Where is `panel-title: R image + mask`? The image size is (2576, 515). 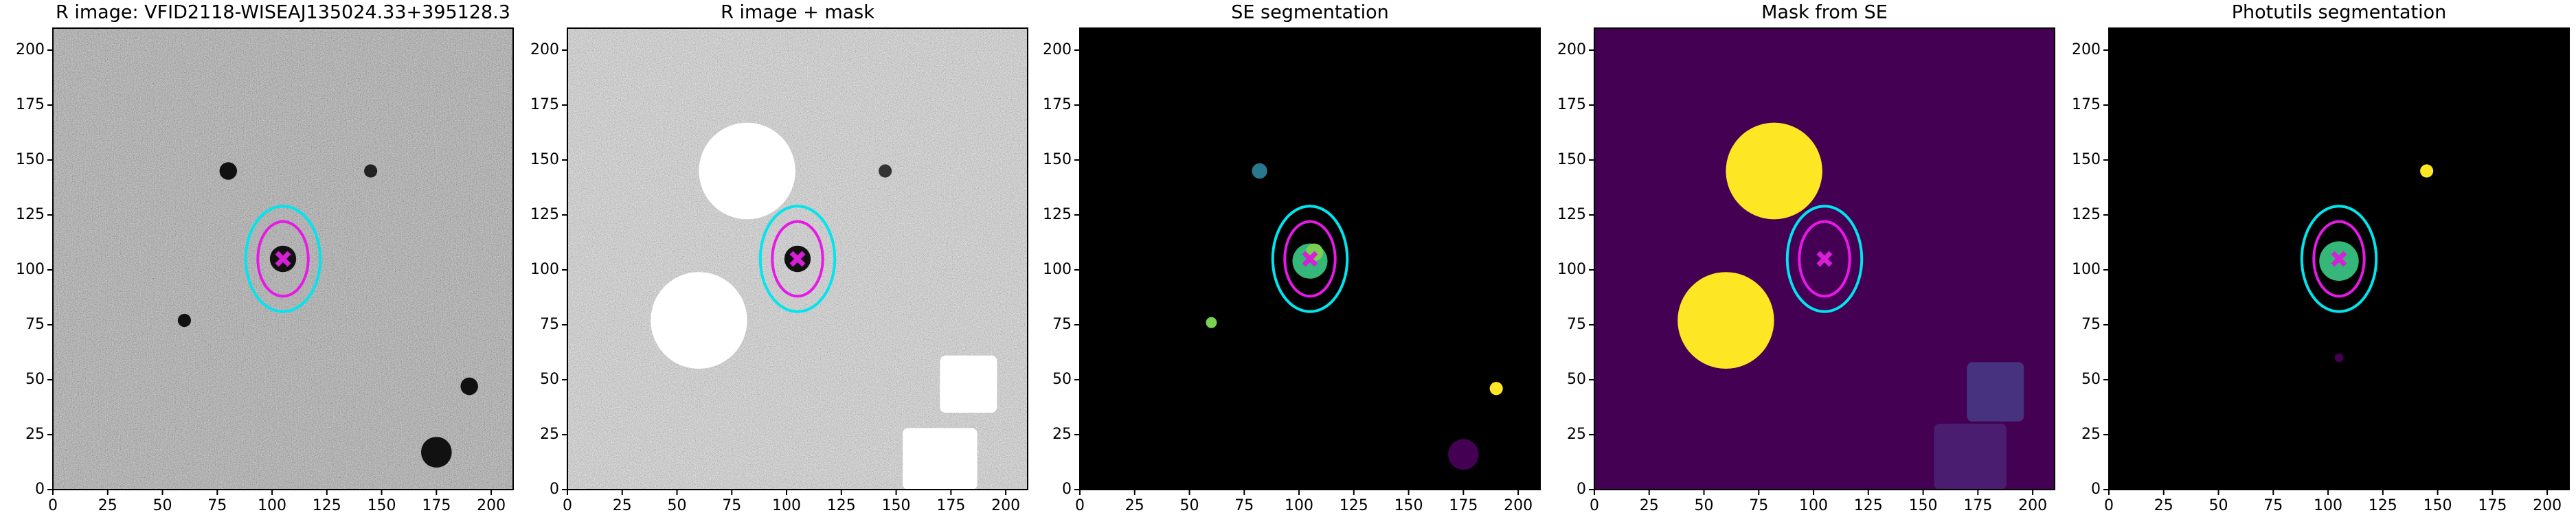
panel-title: R image + mask is located at coordinates (797, 12).